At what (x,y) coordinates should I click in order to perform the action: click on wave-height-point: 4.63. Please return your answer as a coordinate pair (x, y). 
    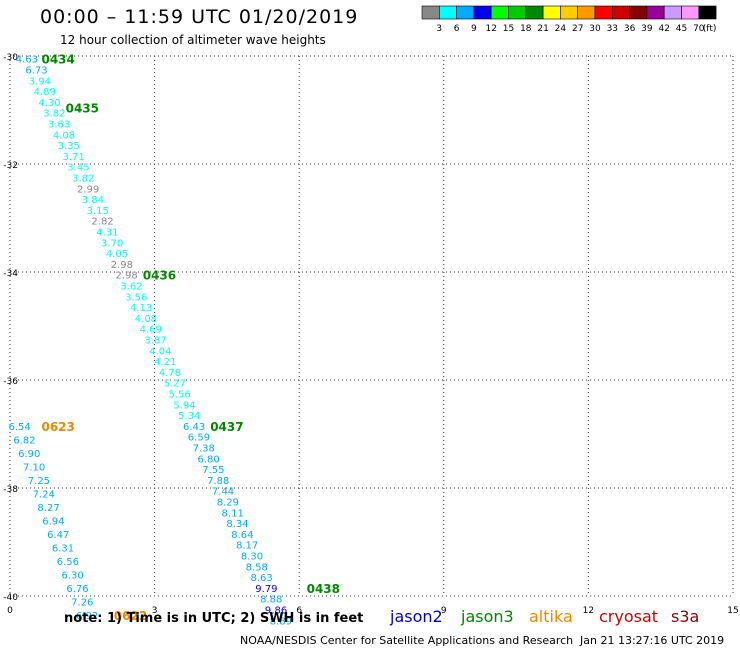
    Looking at the image, I should click on (27, 60).